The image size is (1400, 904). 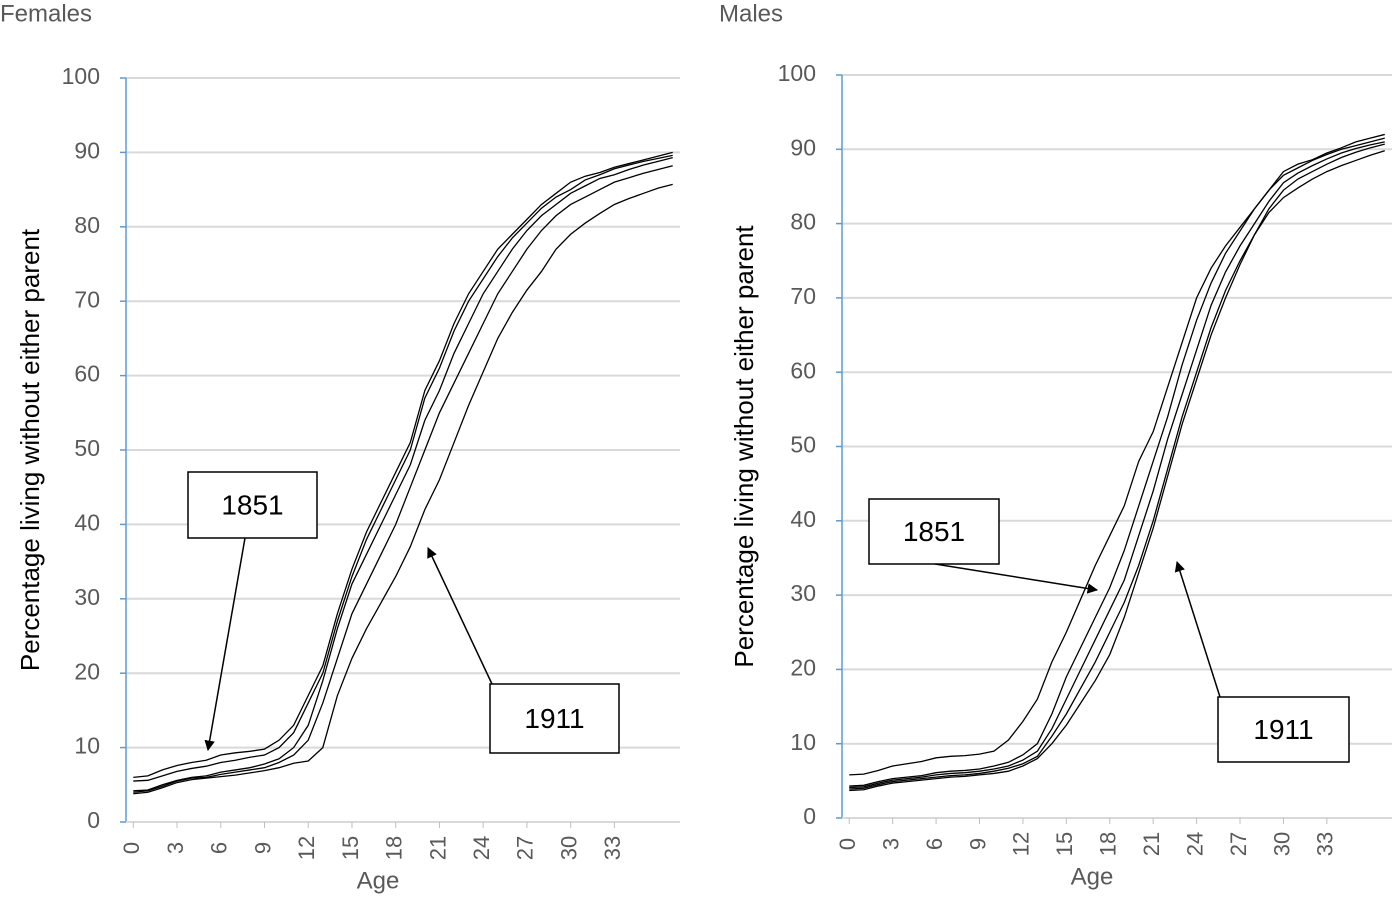 I want to click on panel-title: Males, so click(x=751, y=13).